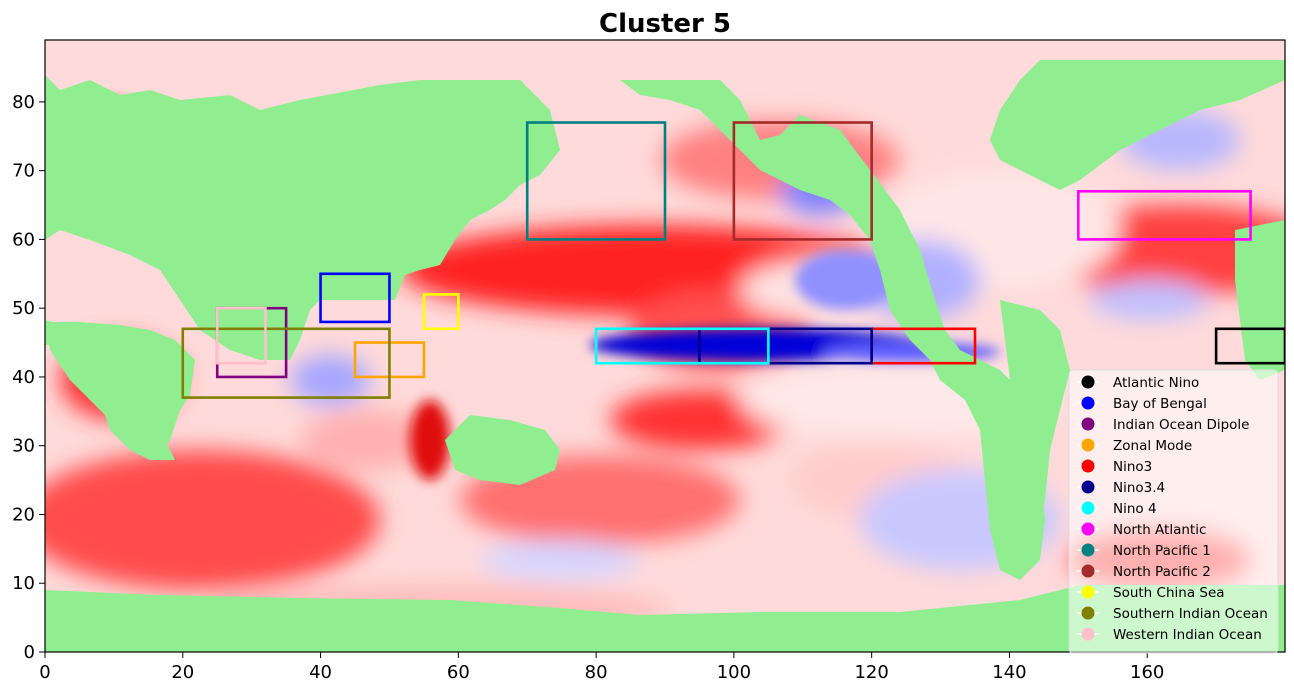 The height and width of the screenshot is (692, 1294). I want to click on legend-label: Southern Indian Ocean, so click(1190, 614).